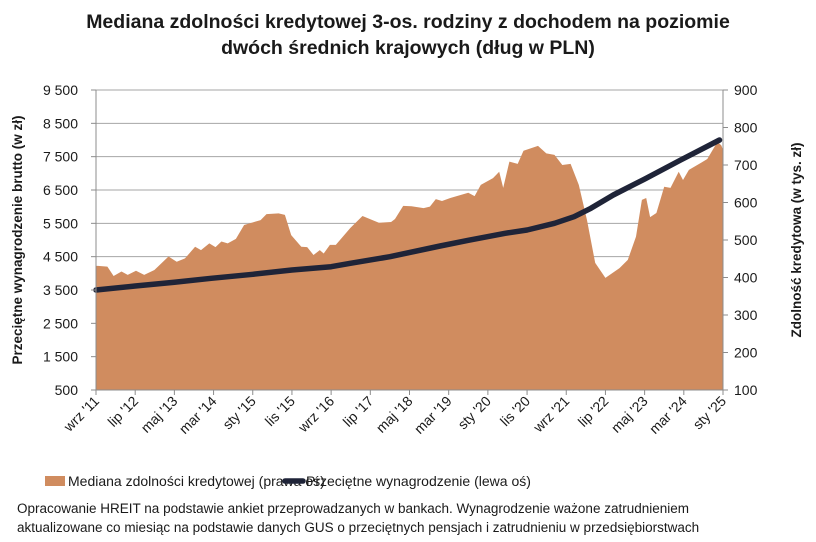 The height and width of the screenshot is (542, 816). Describe the element at coordinates (55, 481) in the screenshot. I see `legend-area-swatch` at that location.